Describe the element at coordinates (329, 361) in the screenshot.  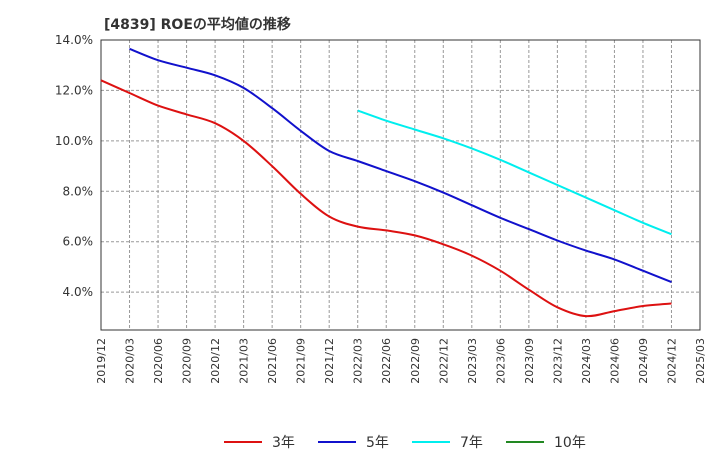
I see `x-tick-label: 2021/12` at that location.